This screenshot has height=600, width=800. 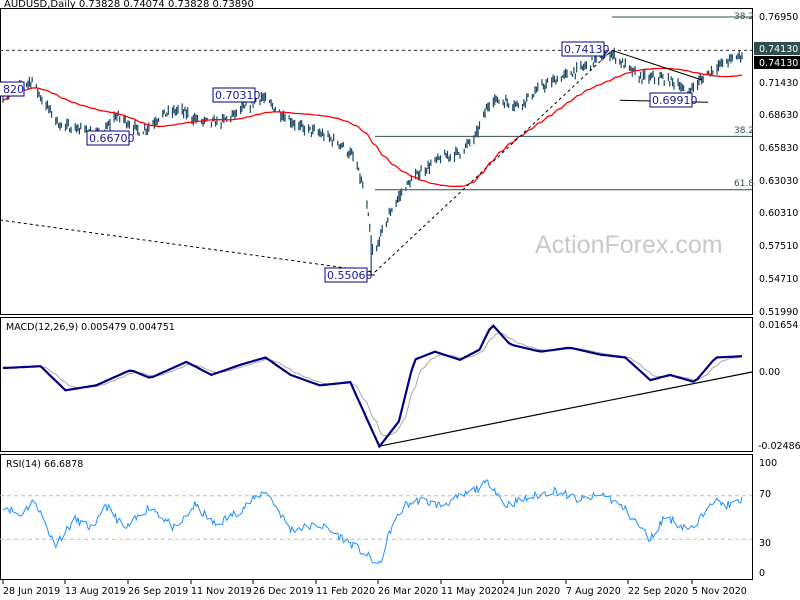 I want to click on date-tick: 13 Aug 2019, so click(x=95, y=591).